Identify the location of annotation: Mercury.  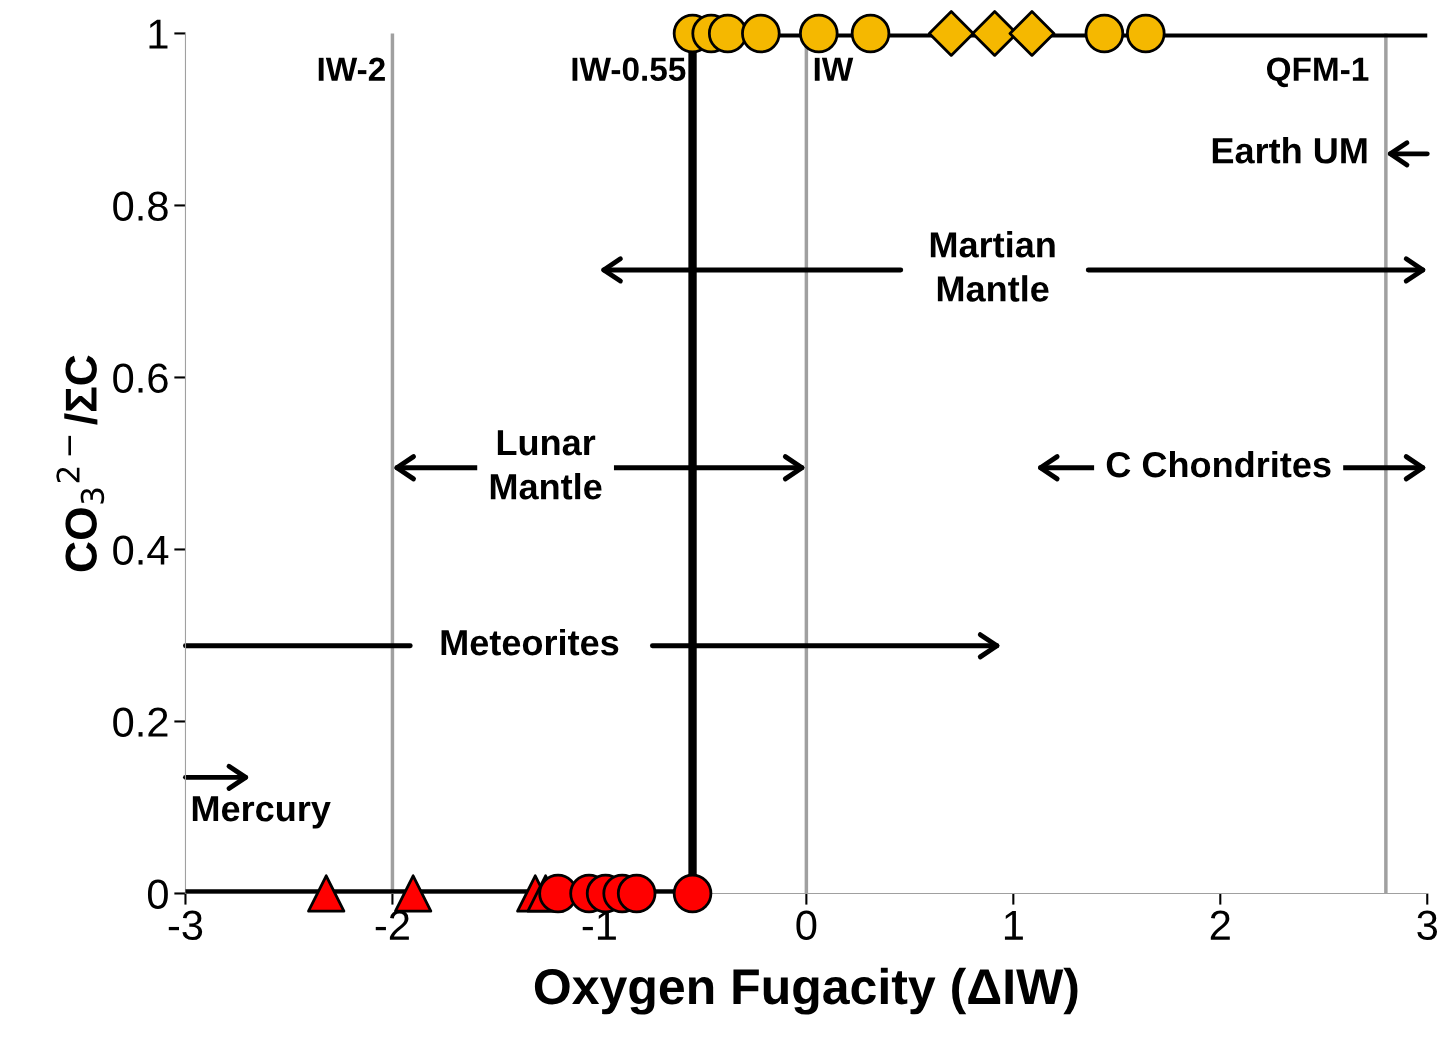
(261, 812).